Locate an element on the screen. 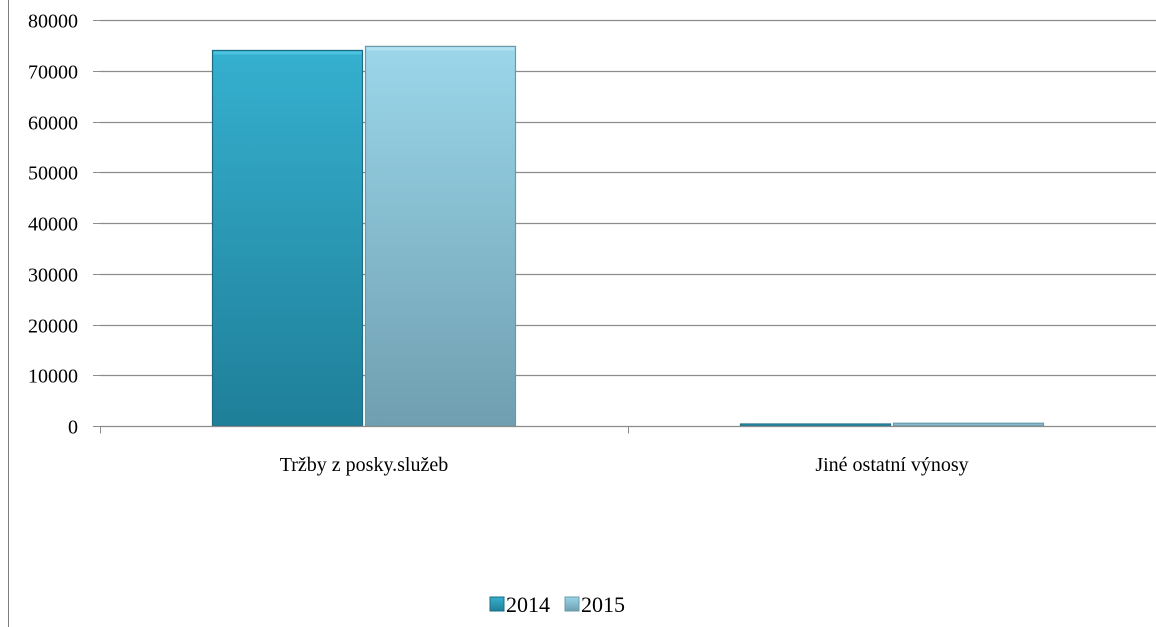 The height and width of the screenshot is (627, 1156). y-tick-label: 50000 is located at coordinates (53, 174).